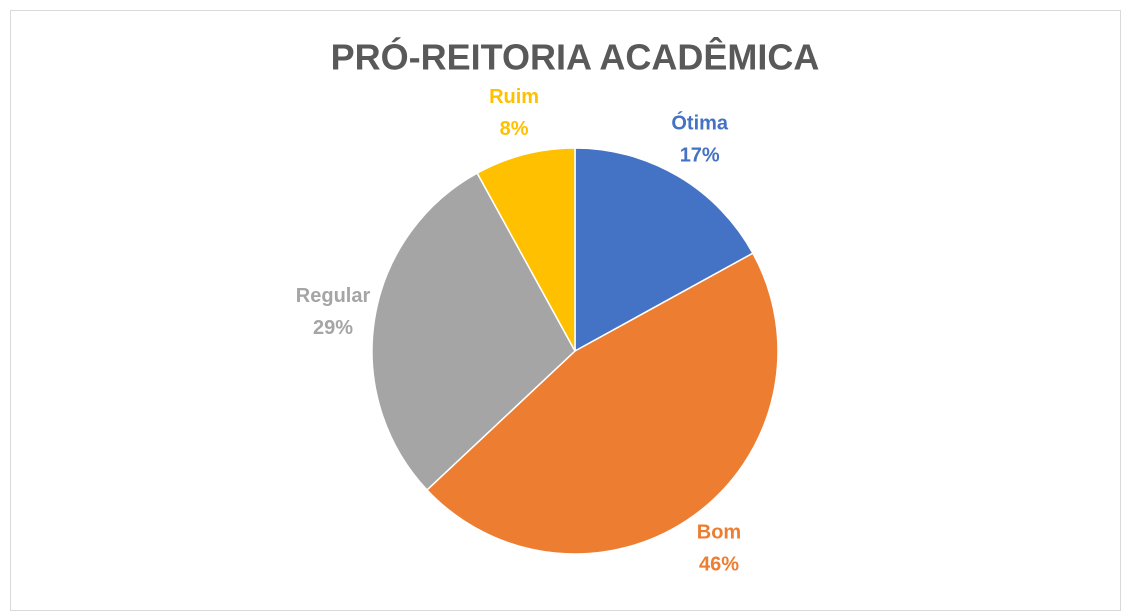 Image resolution: width=1131 pixels, height=614 pixels. What do you see at coordinates (514, 129) in the screenshot?
I see `slice-value-label: 8%` at bounding box center [514, 129].